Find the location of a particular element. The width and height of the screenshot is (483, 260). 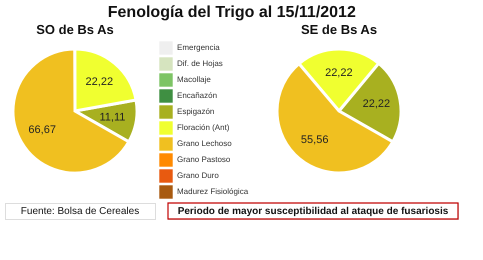

chart-title: Fenología del Trigo al 15/11/2012 is located at coordinates (232, 12).